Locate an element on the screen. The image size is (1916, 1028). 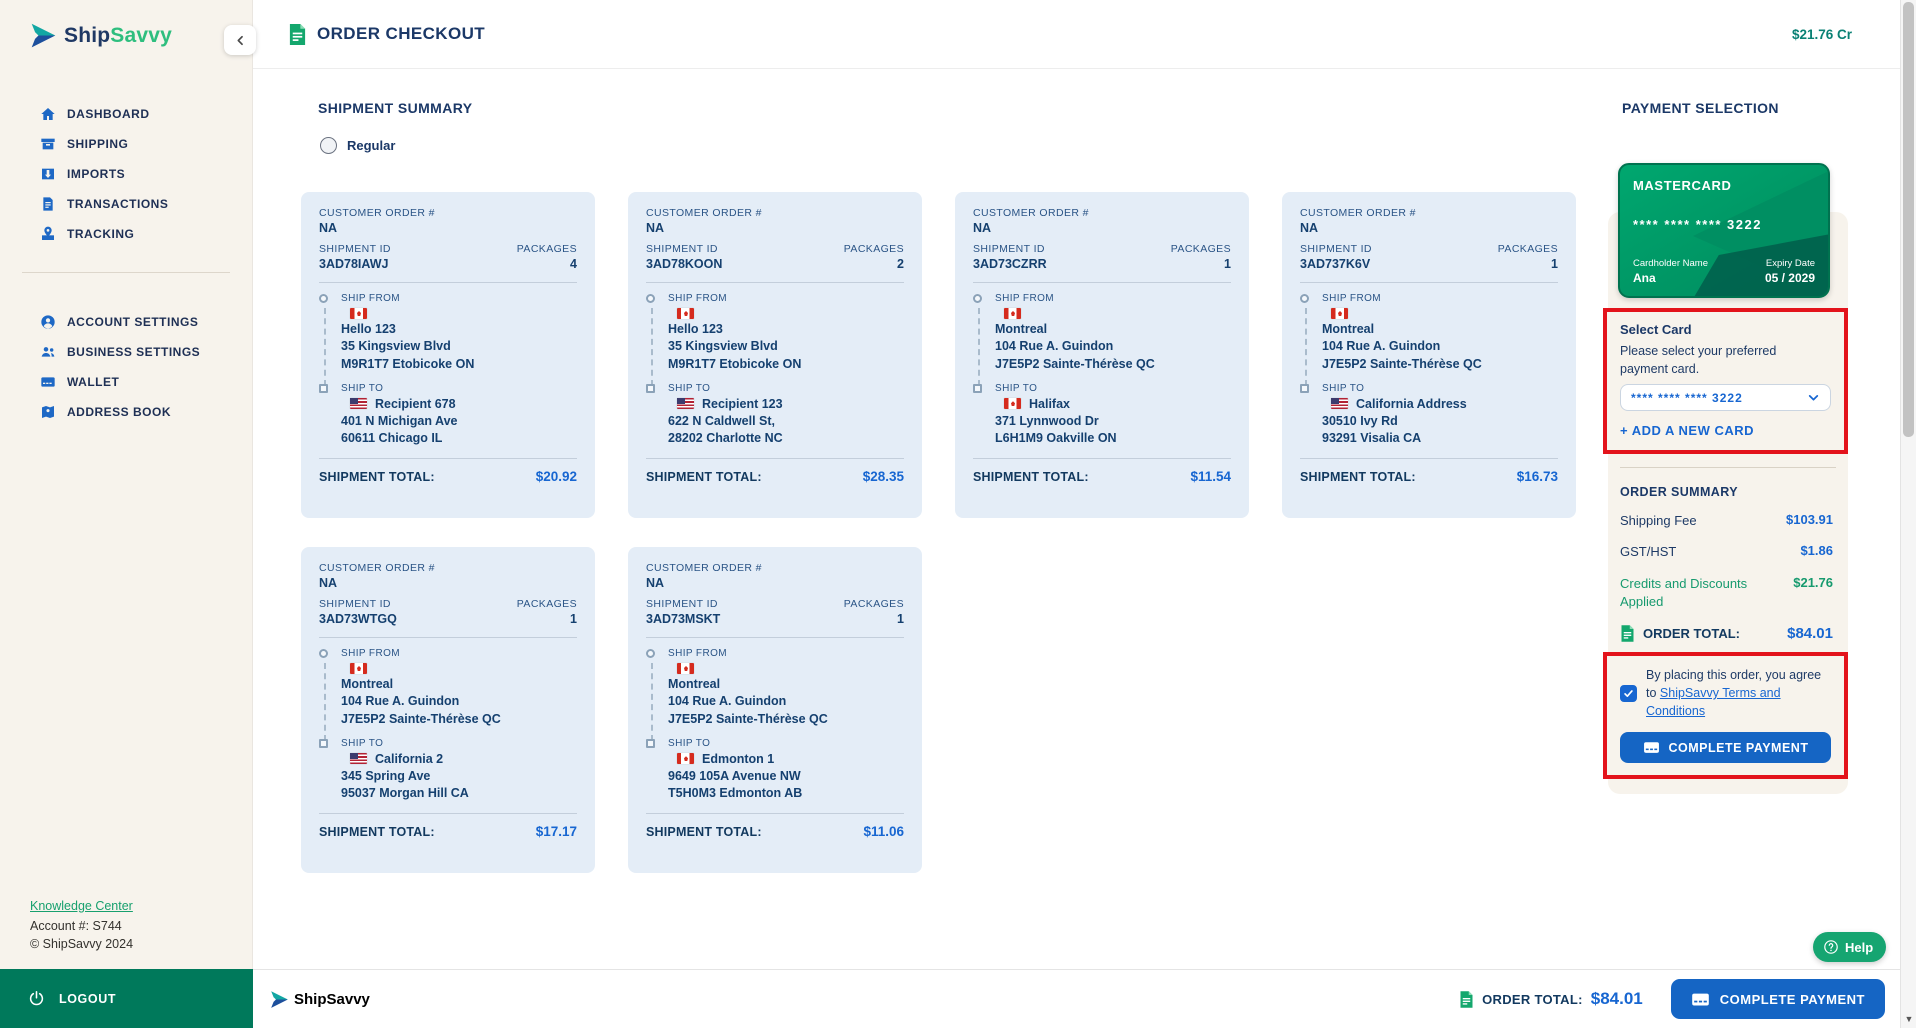
shipment-id-value: 3AD737K6V is located at coordinates (1335, 264).